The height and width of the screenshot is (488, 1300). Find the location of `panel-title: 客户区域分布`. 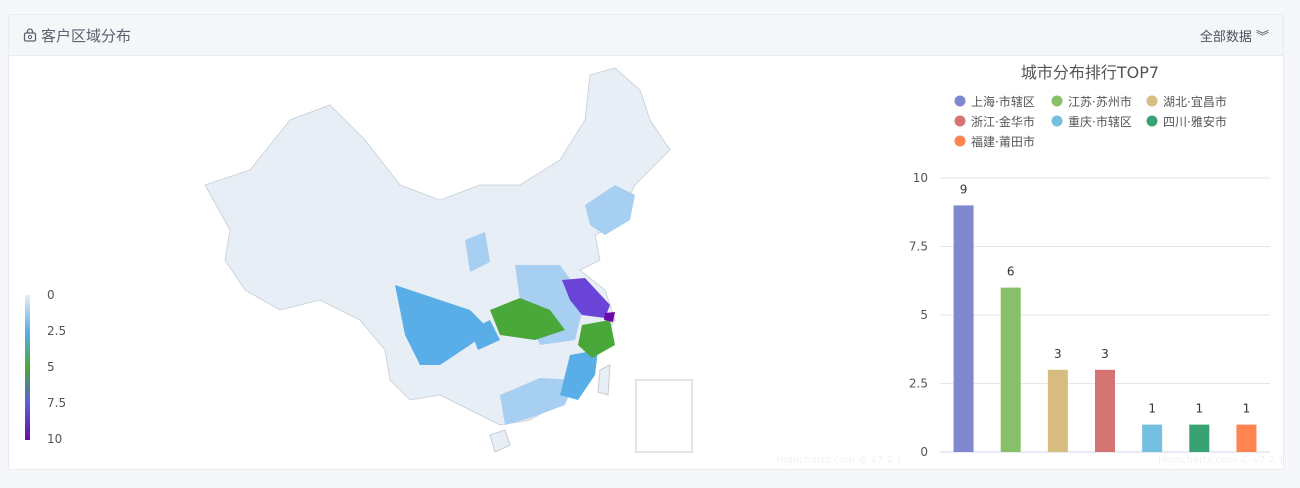

panel-title: 客户区域分布 is located at coordinates (86, 35).